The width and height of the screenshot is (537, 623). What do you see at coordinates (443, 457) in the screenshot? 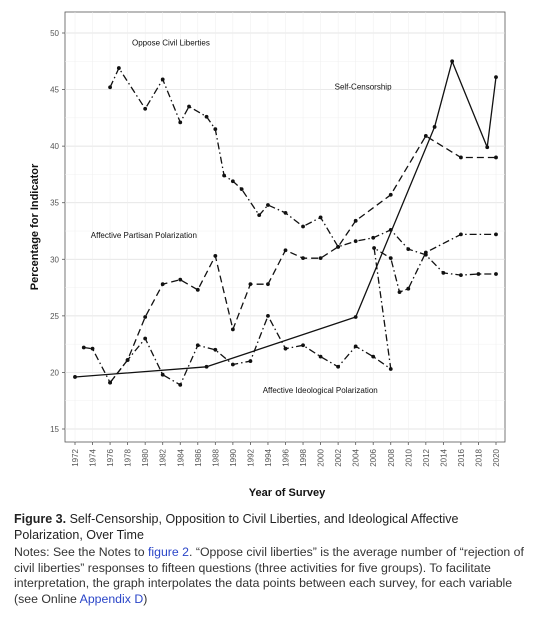
I see `x-tick-label: 2014` at bounding box center [443, 457].